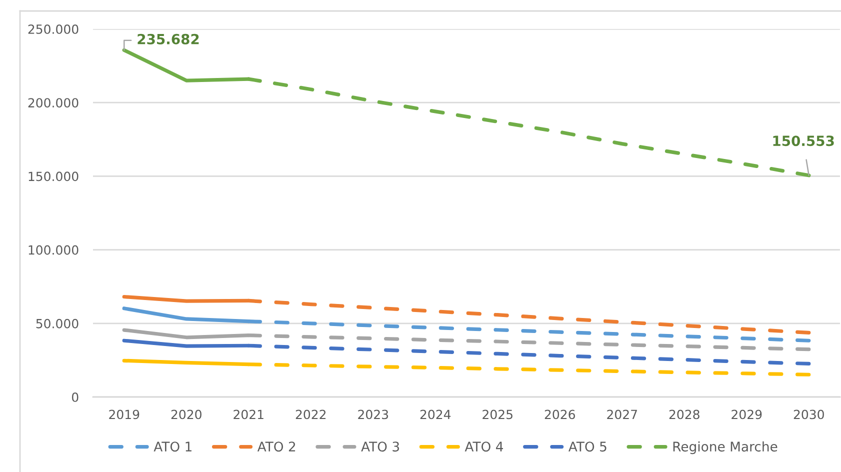 This screenshot has height=472, width=841. What do you see at coordinates (587, 447) in the screenshot?
I see `legend-label: ATO 5` at bounding box center [587, 447].